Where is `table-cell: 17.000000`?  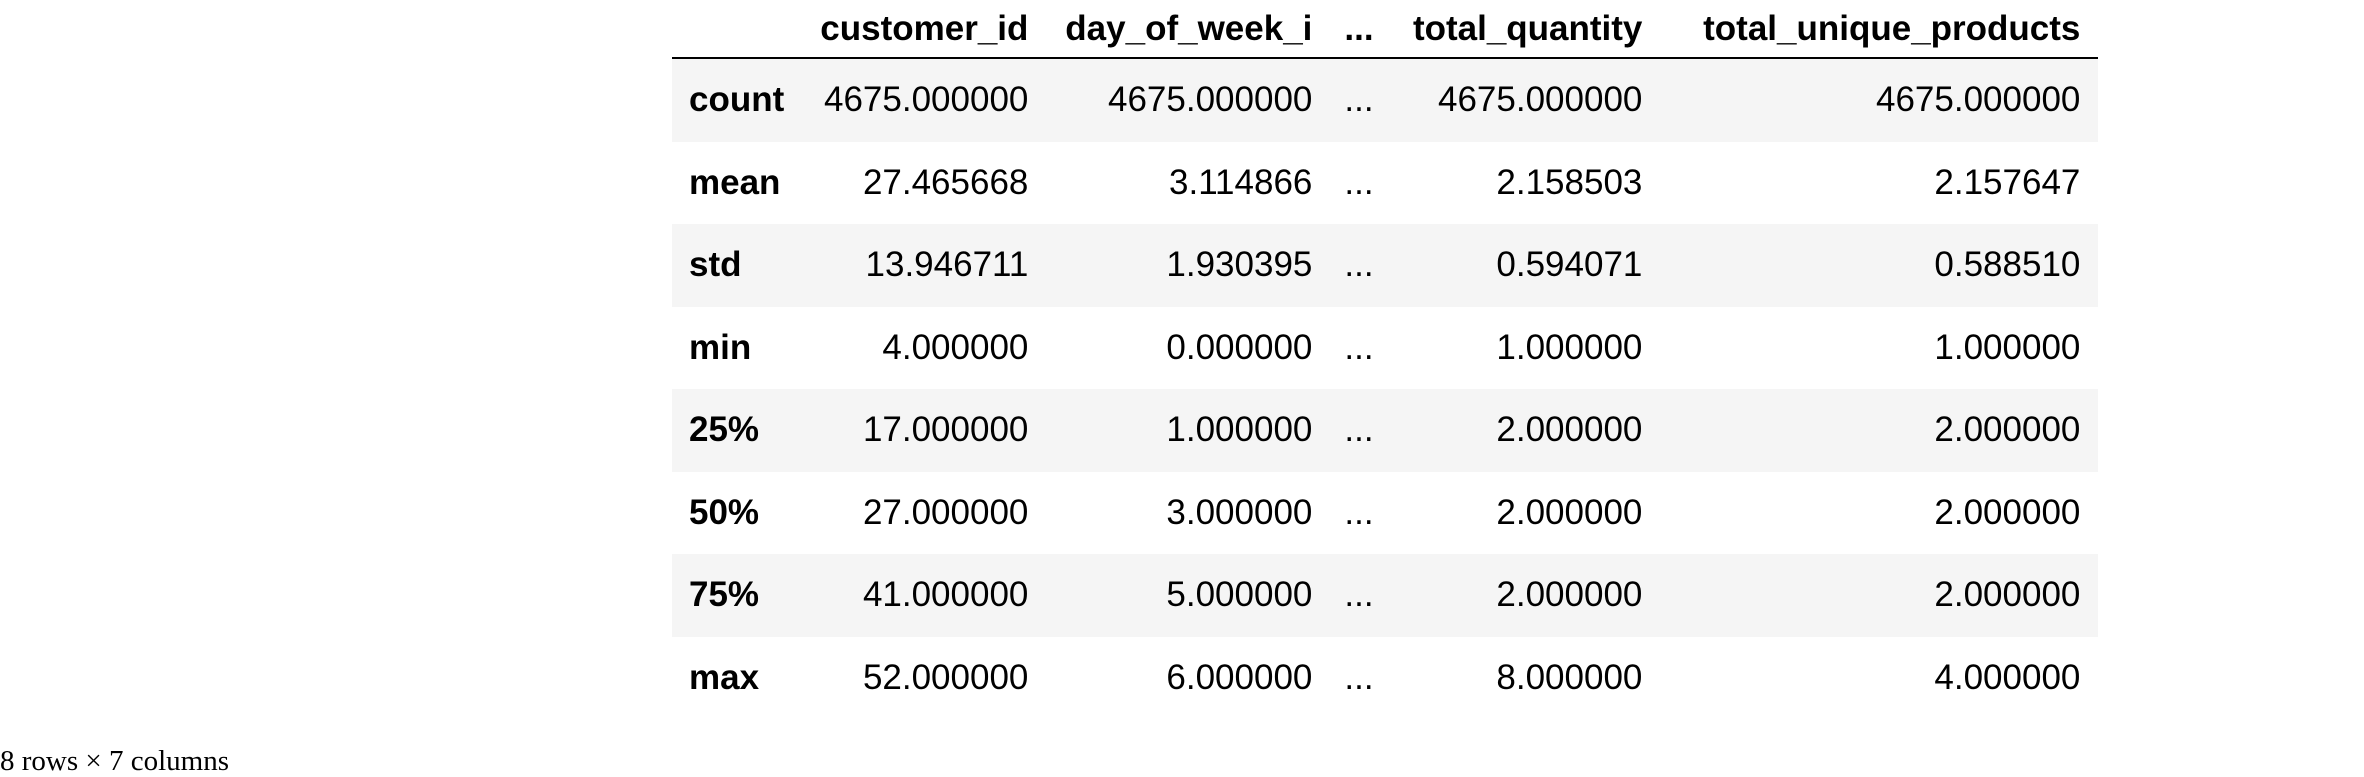 table-cell: 17.000000 is located at coordinates (945, 430).